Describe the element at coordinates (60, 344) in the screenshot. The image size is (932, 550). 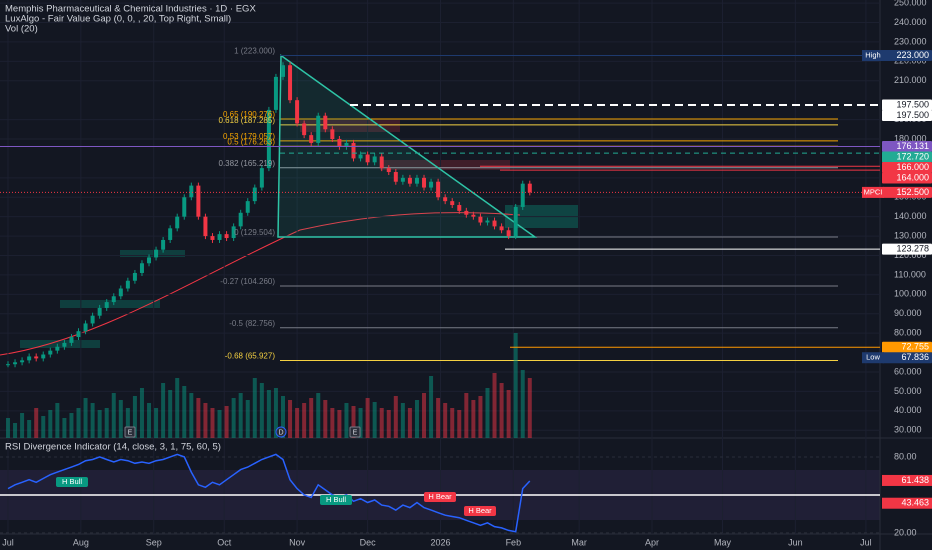
I see `fvg-box` at that location.